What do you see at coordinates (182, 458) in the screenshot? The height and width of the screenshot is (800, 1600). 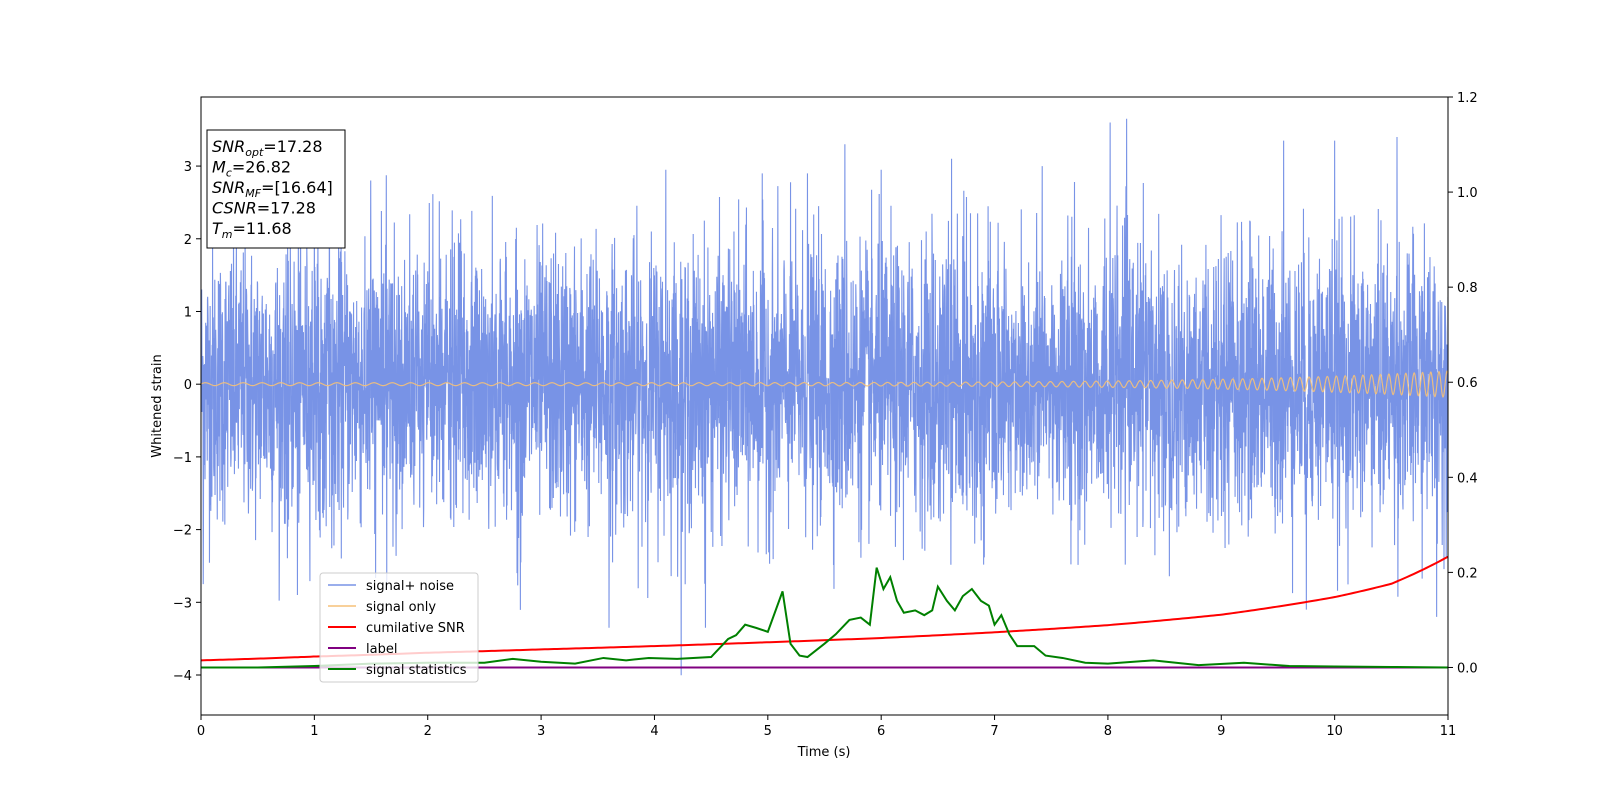 I see `y-tick-label: −1` at bounding box center [182, 458].